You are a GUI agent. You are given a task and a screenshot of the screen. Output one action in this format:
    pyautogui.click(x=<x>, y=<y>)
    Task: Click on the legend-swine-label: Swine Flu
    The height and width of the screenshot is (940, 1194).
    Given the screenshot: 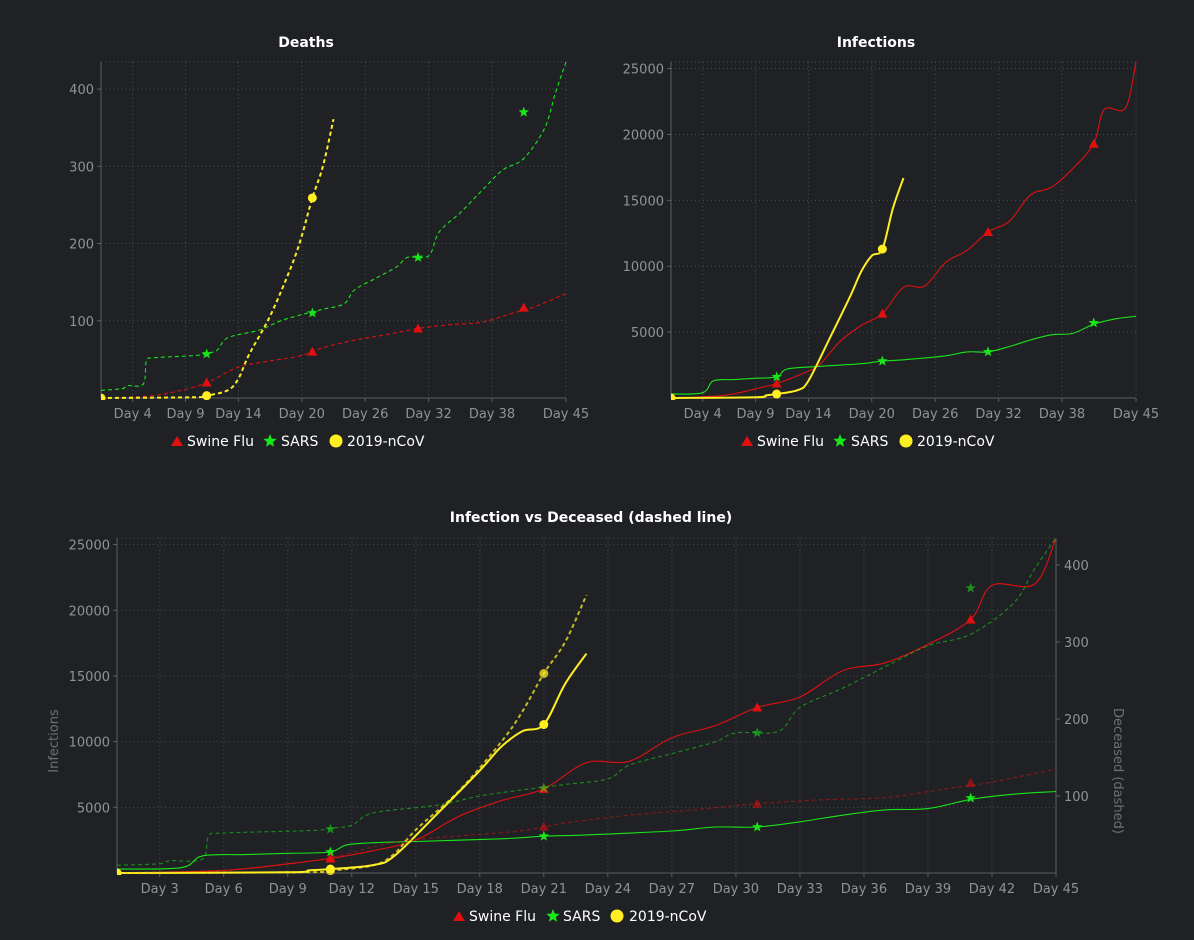 What is the action you would take?
    pyautogui.click(x=502, y=917)
    